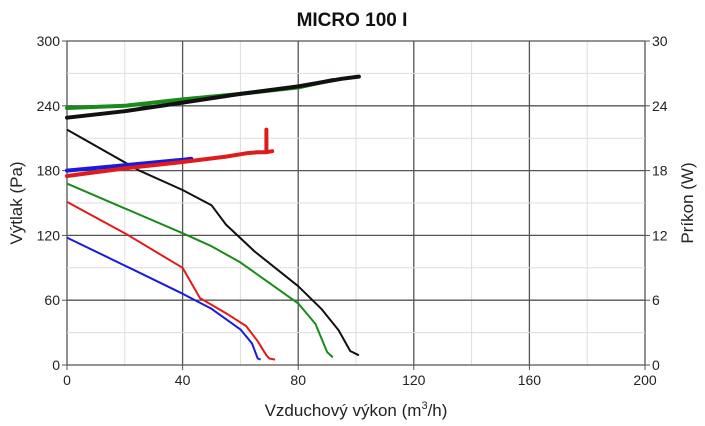 This screenshot has height=426, width=705. What do you see at coordinates (645, 380) in the screenshot?
I see `x-tick-label: 200` at bounding box center [645, 380].